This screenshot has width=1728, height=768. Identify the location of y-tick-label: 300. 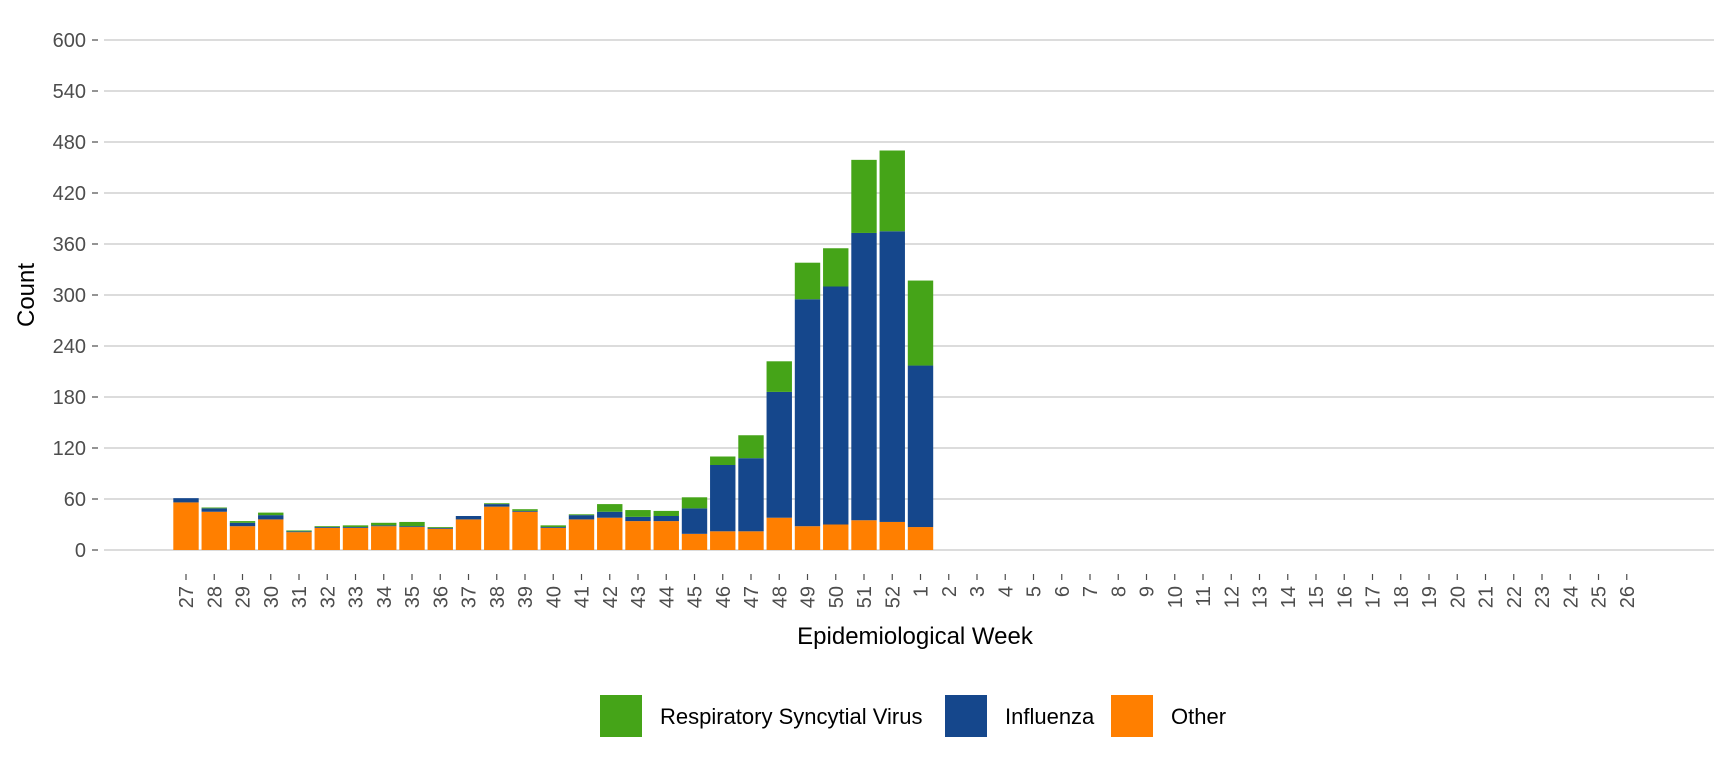
(69, 296).